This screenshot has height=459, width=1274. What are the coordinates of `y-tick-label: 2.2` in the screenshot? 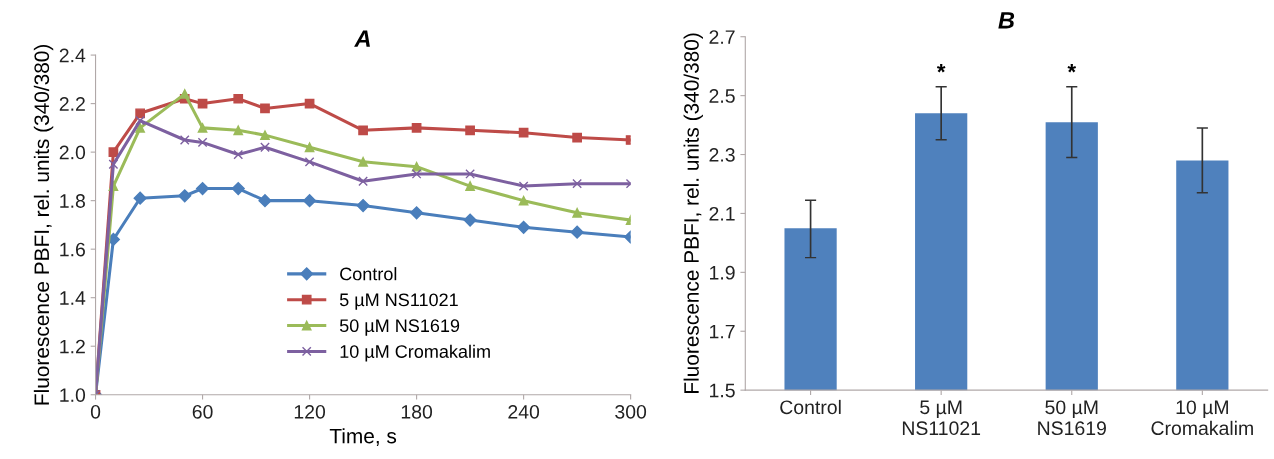 It's located at (72, 104).